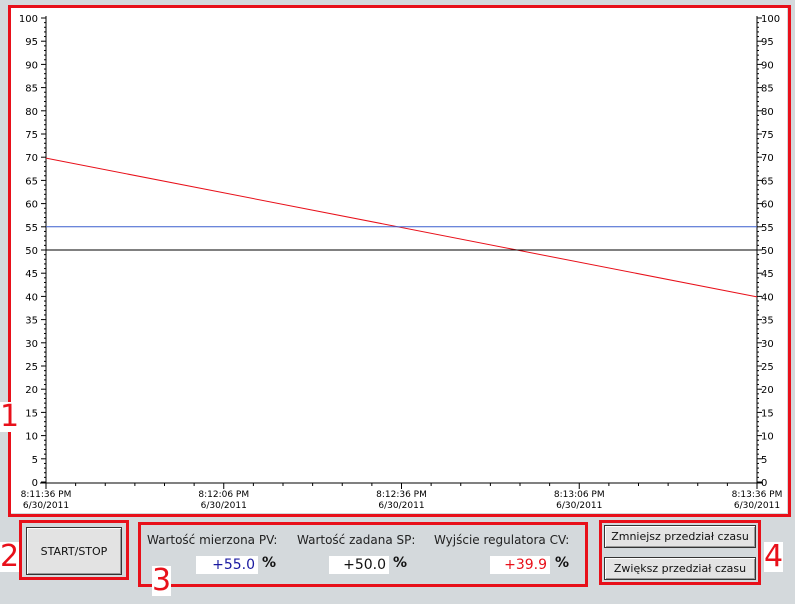  I want to click on y-tick-label-left: 60, so click(31, 205).